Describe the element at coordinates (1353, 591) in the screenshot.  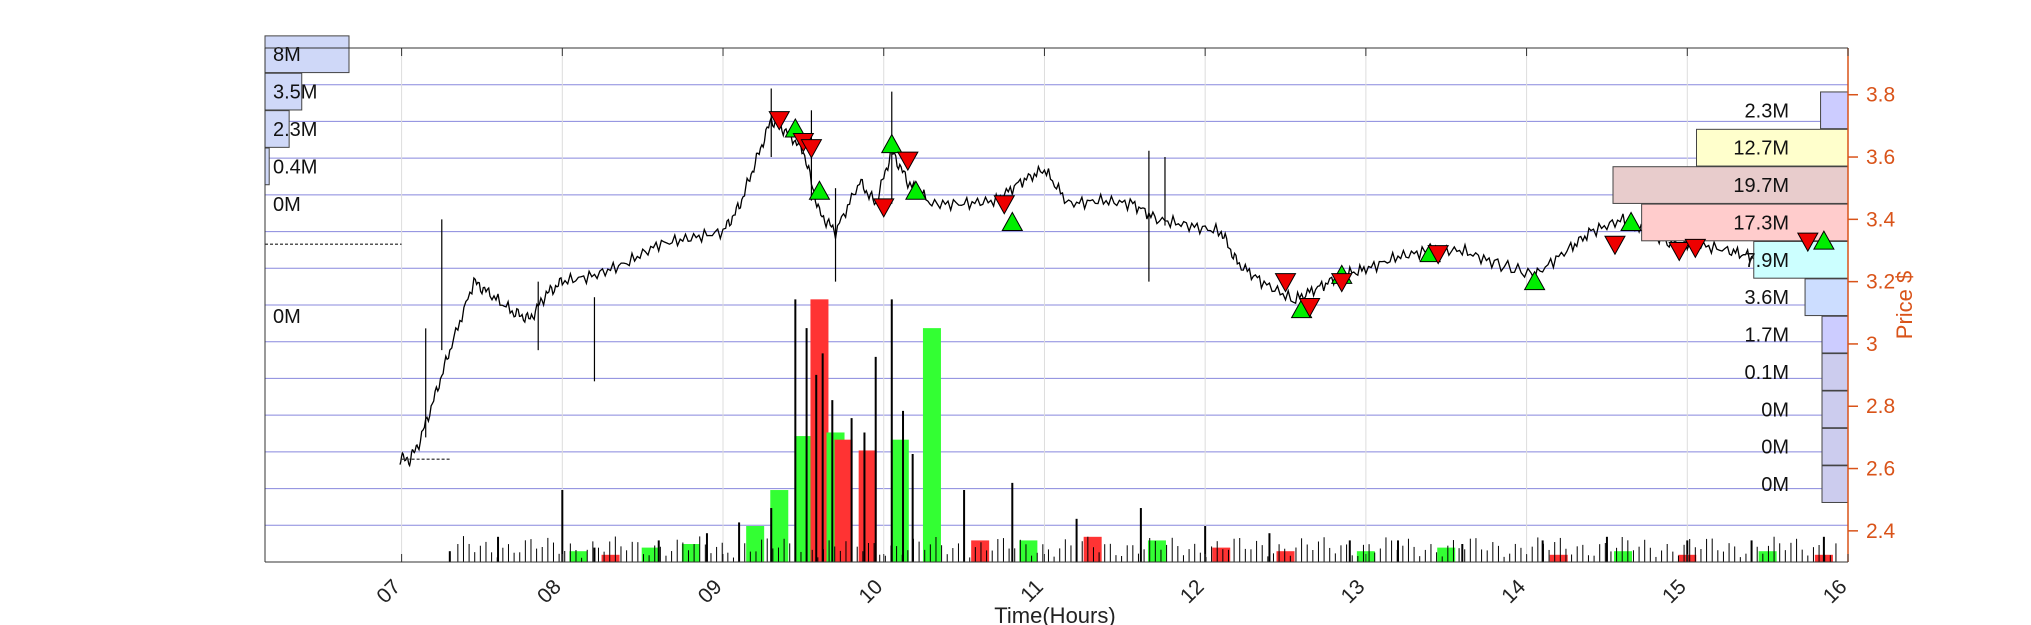
I see `x-tick-label: 13` at that location.